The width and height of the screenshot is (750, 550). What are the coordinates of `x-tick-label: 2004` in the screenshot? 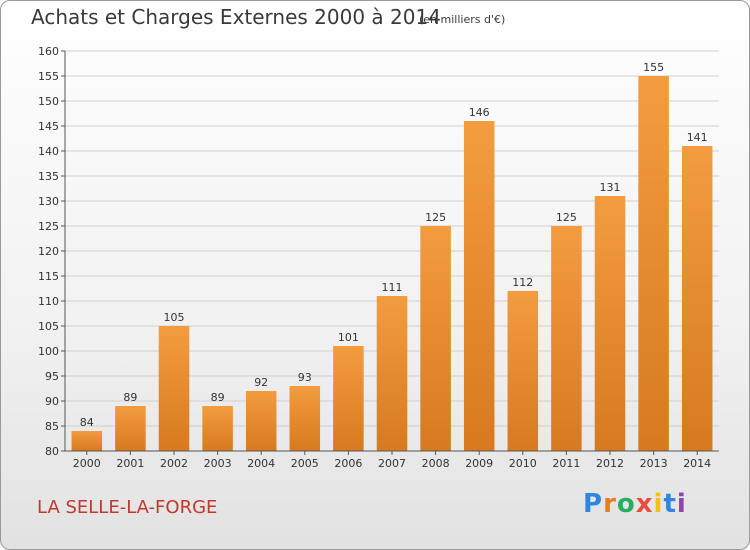 It's located at (261, 463).